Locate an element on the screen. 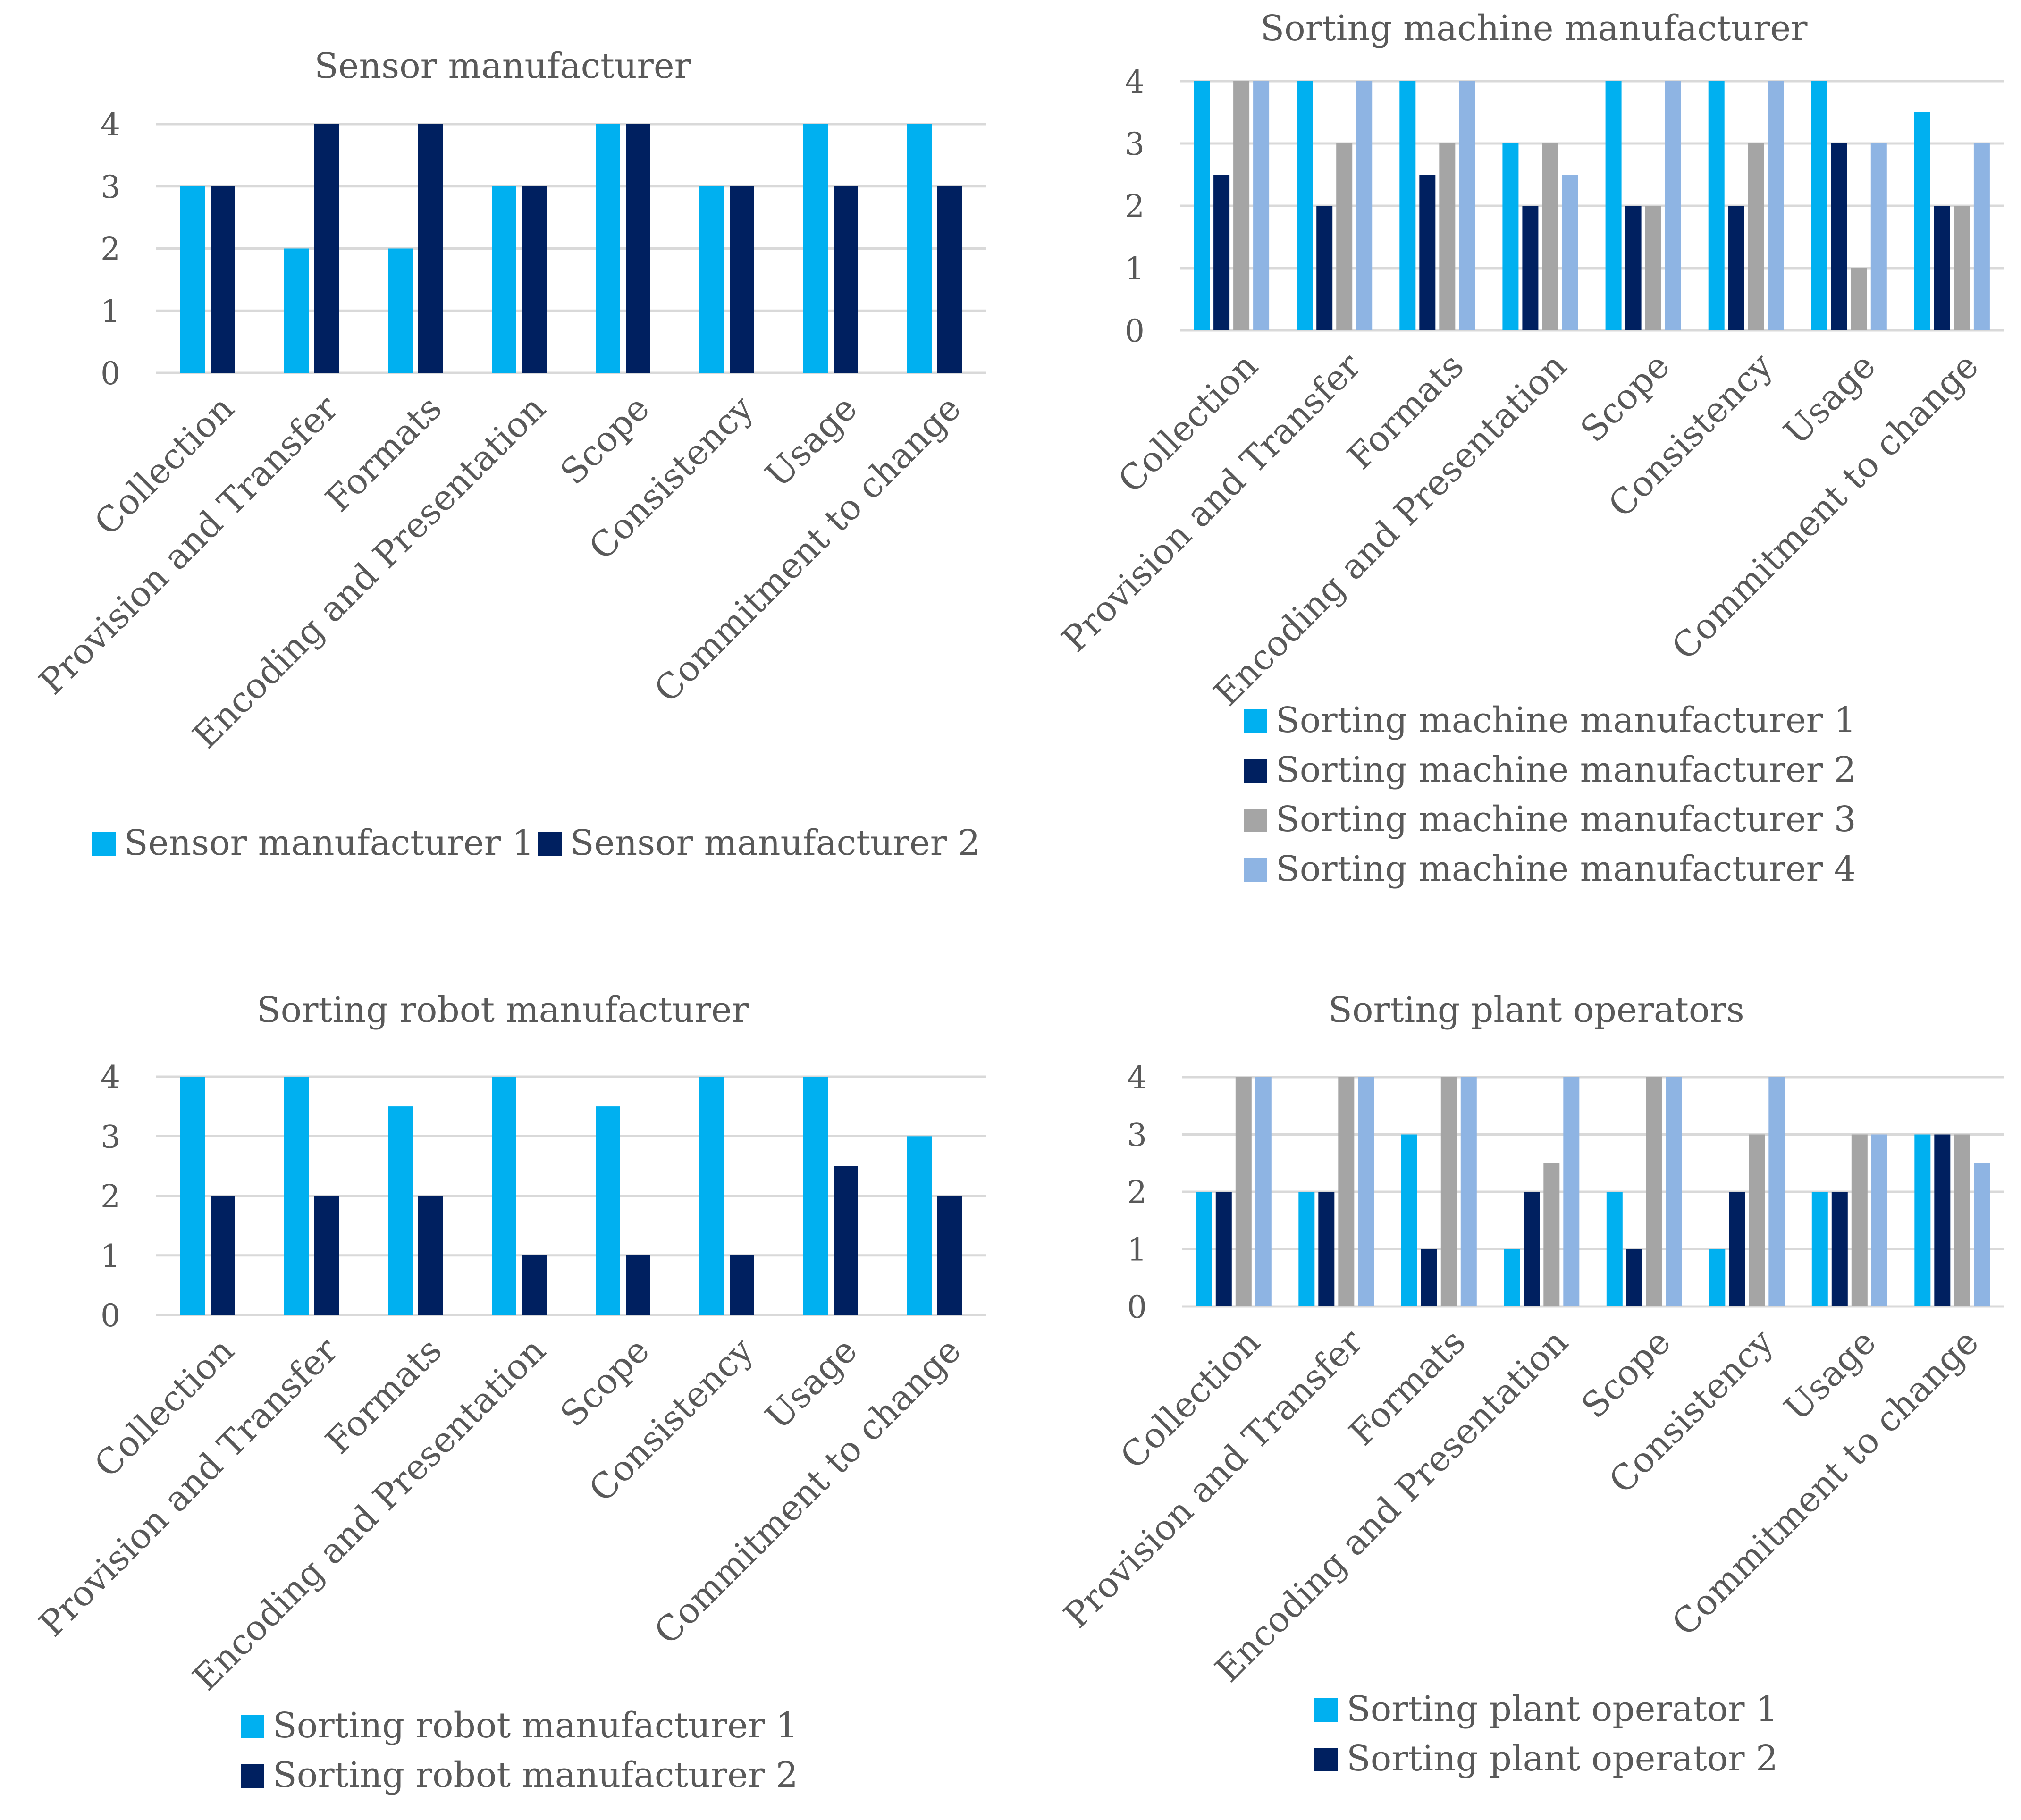 The width and height of the screenshot is (2021, 1820). bar-series-3-formats is located at coordinates (1448, 1191).